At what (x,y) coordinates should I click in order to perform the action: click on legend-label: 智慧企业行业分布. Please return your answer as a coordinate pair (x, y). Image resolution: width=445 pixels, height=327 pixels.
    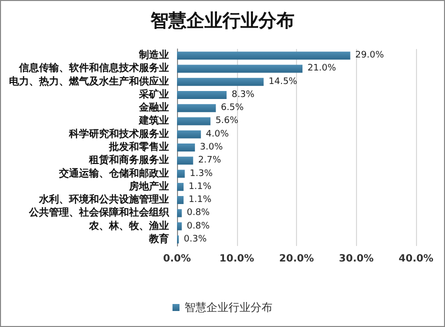
    Looking at the image, I should click on (228, 307).